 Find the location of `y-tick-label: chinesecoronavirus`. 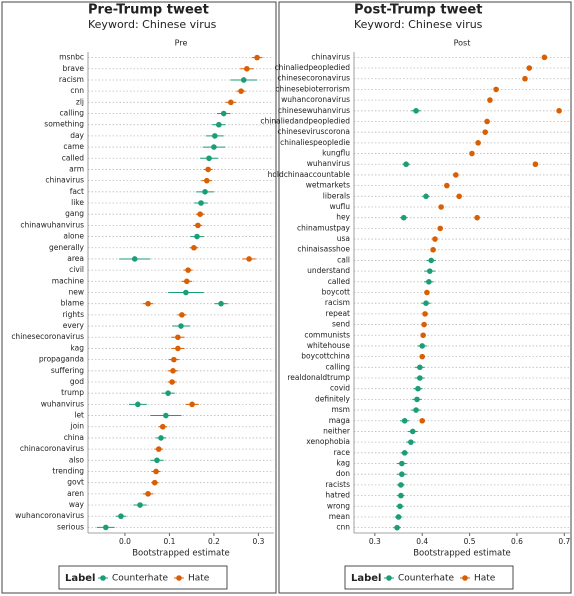

y-tick-label: chinesecoronavirus is located at coordinates (313, 78).